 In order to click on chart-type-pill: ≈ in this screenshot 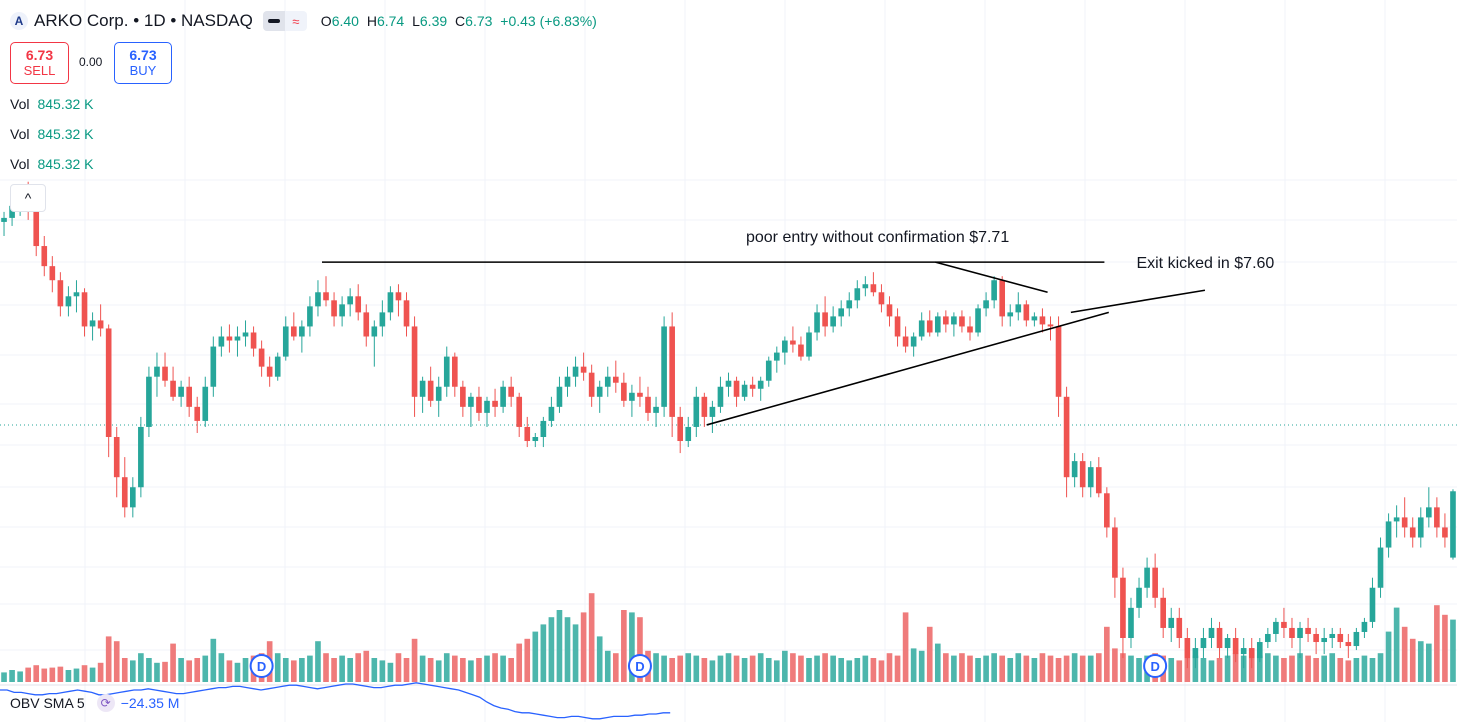, I will do `click(284, 21)`.